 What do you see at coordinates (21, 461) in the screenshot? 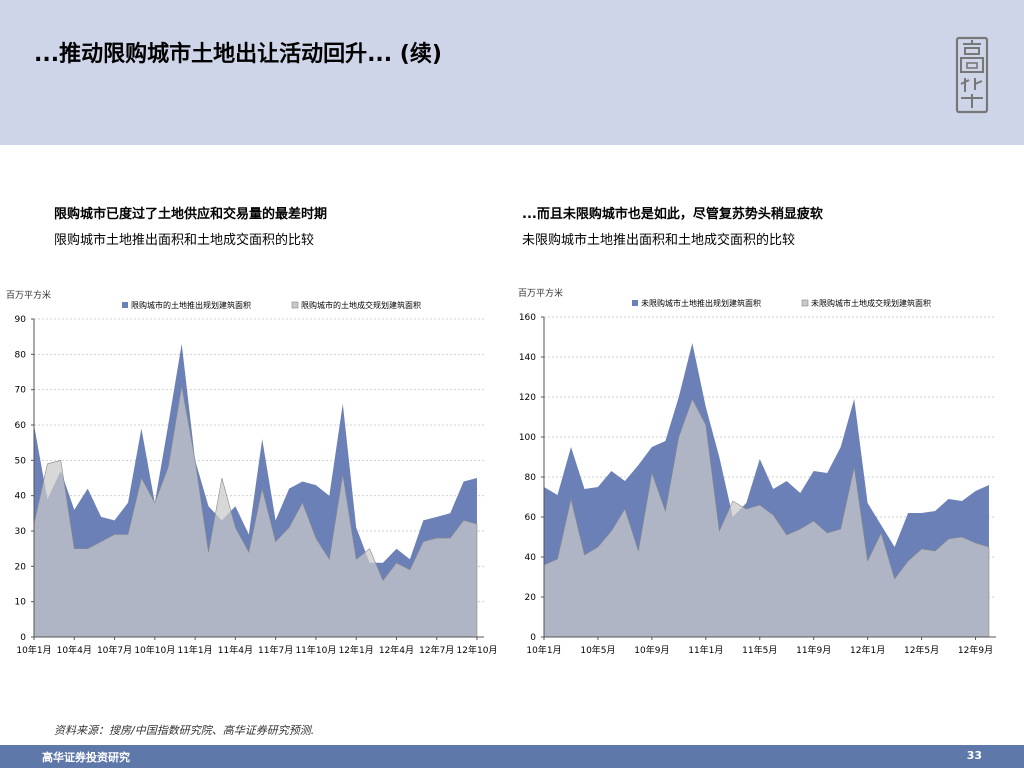
I see `y-tick-label: 50` at bounding box center [21, 461].